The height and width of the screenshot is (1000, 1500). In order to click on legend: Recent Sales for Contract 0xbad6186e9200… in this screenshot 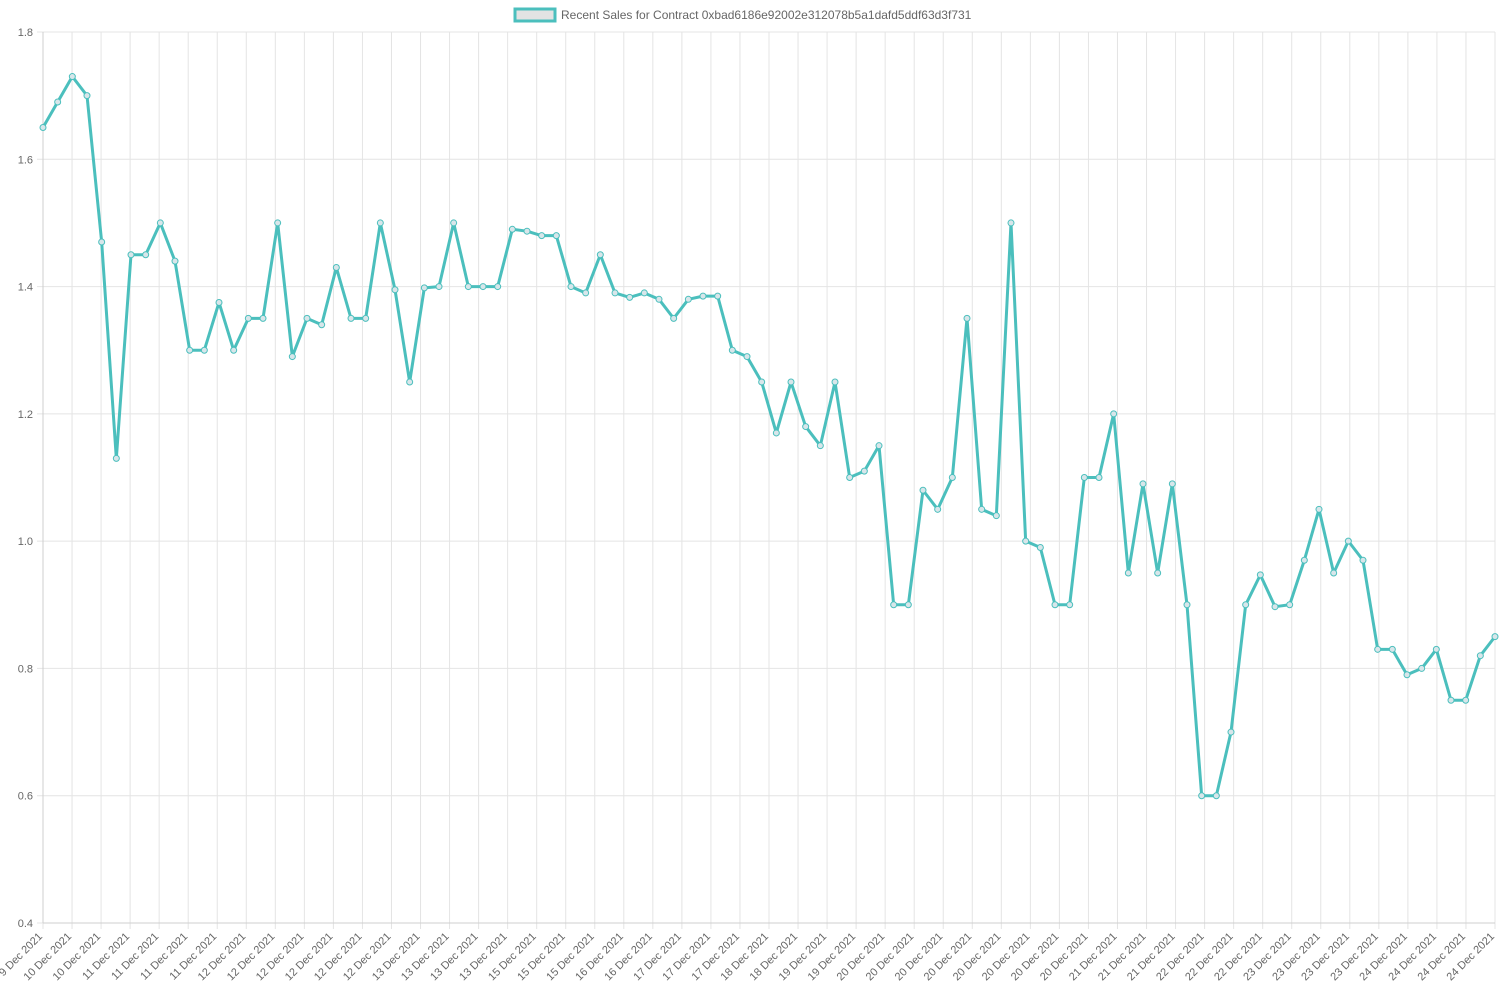, I will do `click(742, 15)`.